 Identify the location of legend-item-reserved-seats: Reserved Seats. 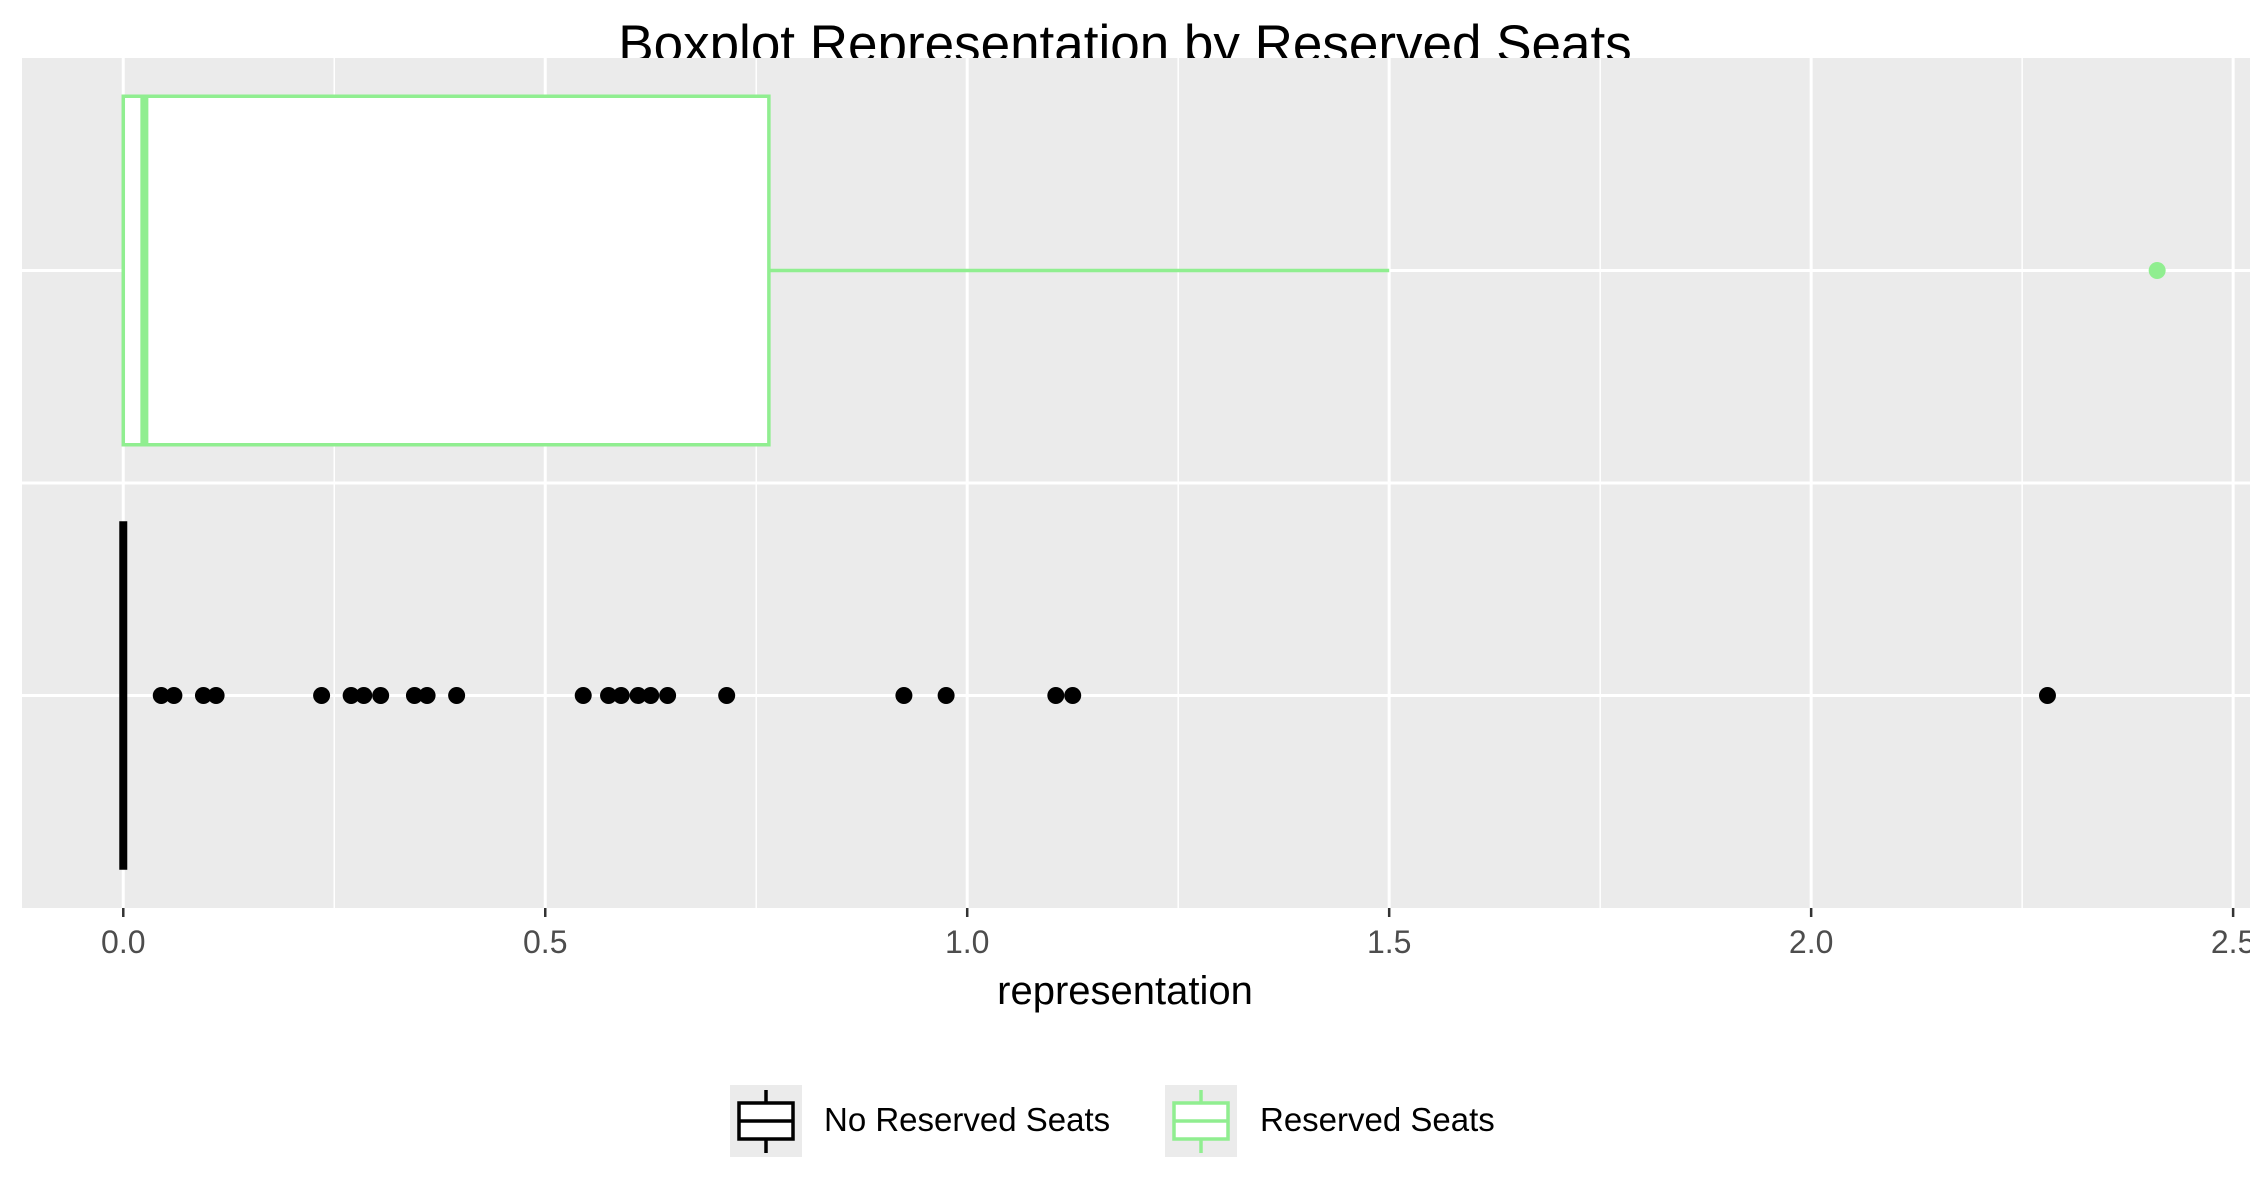
(1330, 1121).